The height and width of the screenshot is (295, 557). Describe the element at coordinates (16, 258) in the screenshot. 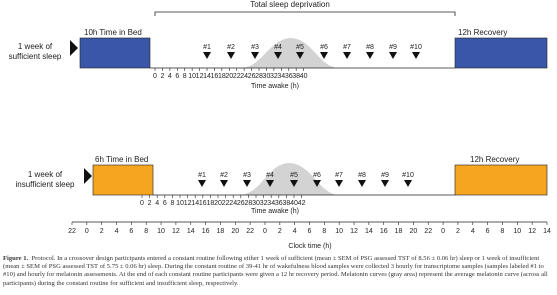

I see `caption-label: Figure 1.` at that location.